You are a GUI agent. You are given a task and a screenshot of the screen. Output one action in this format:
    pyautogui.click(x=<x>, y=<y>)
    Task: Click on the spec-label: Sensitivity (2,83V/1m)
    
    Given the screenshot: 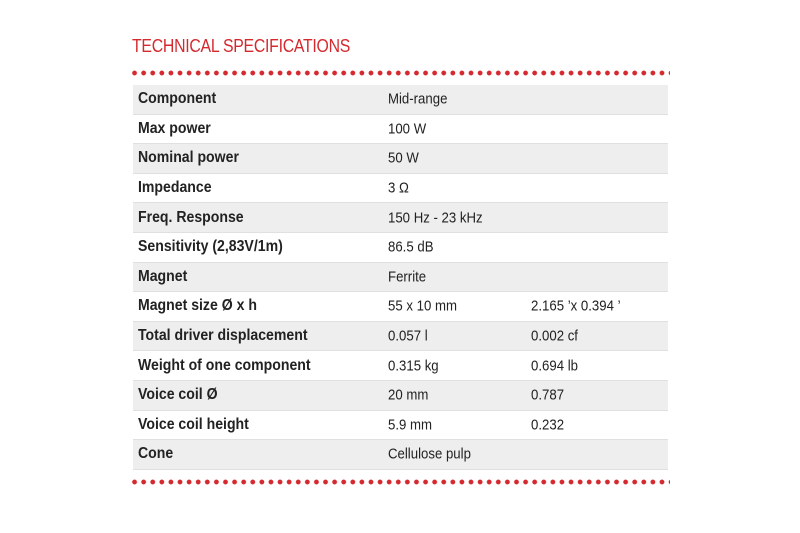 What is the action you would take?
    pyautogui.click(x=210, y=247)
    